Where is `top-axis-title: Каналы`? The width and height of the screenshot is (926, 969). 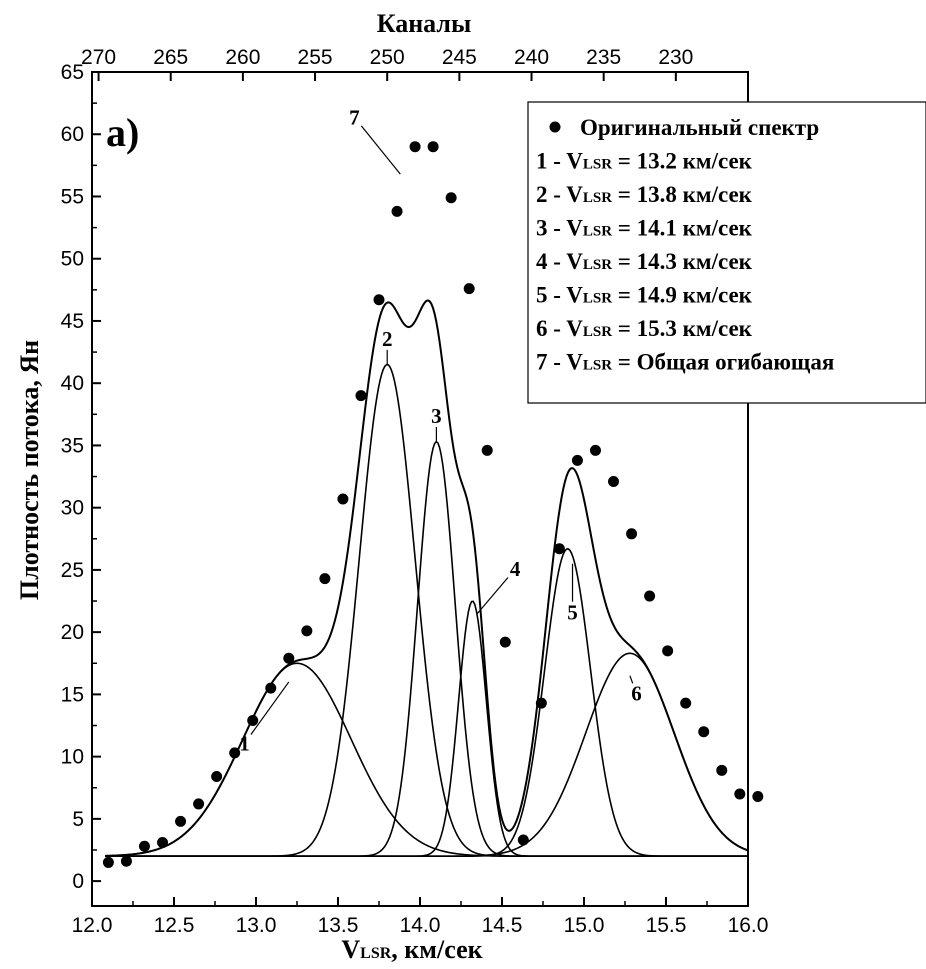 top-axis-title: Каналы is located at coordinates (424, 23).